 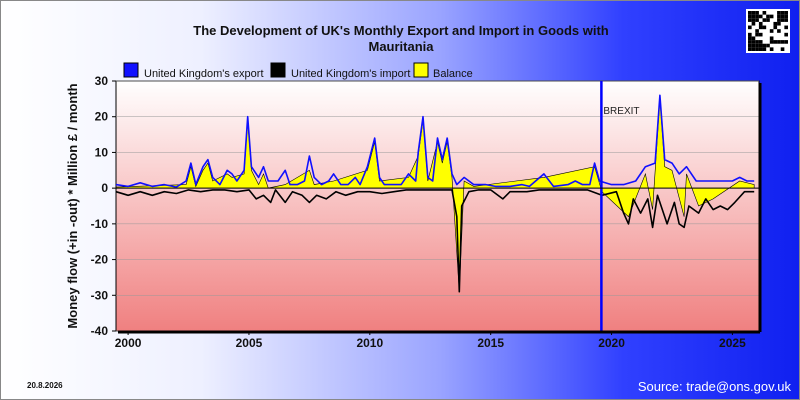 What do you see at coordinates (100, 331) in the screenshot?
I see `y-tick-label-7: -40` at bounding box center [100, 331].